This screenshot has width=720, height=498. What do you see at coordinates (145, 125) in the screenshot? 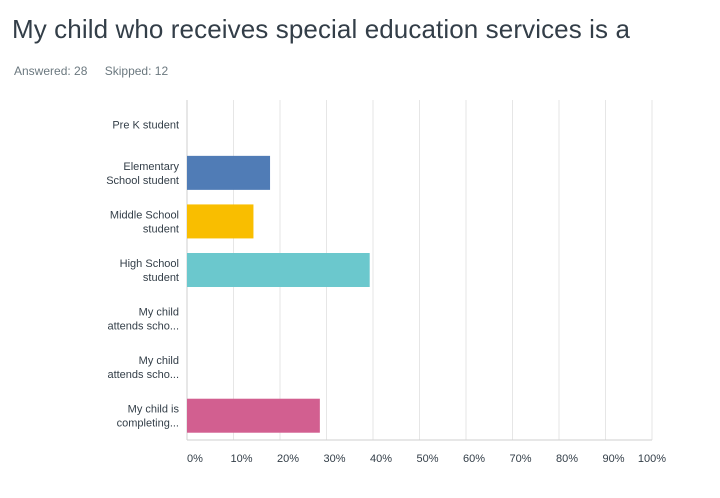
I see `category-label: Pre K student` at bounding box center [145, 125].